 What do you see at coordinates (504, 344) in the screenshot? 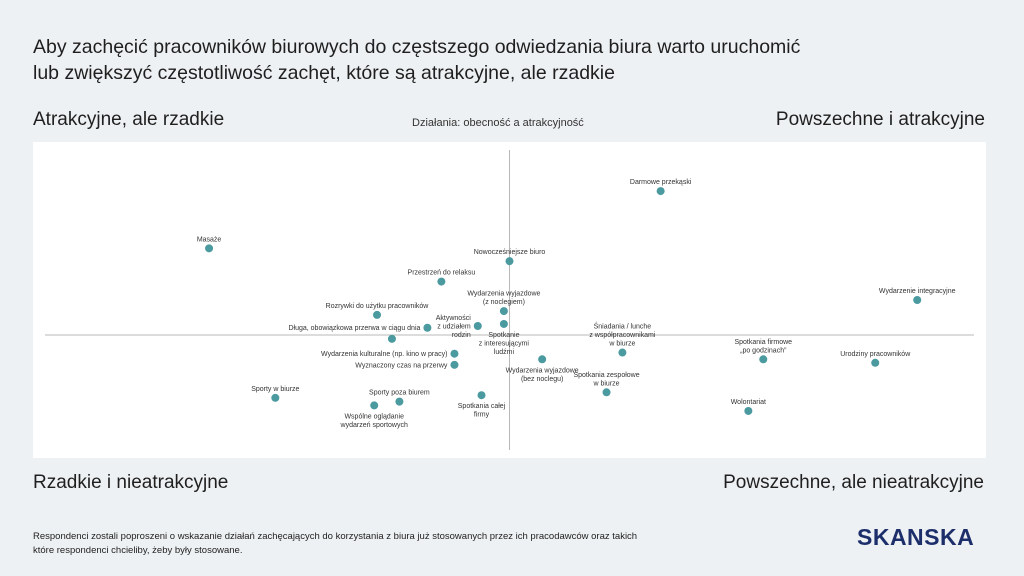
I see `point-label: Spotkanie z interesującymi ludźmi` at bounding box center [504, 344].